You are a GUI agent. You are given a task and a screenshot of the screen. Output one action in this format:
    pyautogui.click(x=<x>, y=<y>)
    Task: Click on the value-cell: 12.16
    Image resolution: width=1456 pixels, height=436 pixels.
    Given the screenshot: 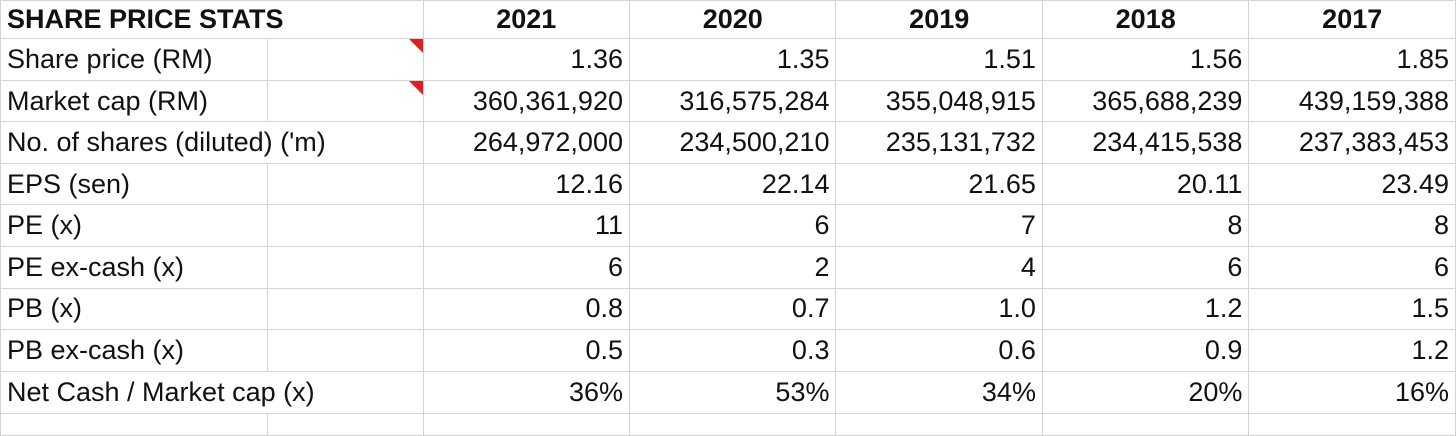 What is the action you would take?
    pyautogui.click(x=526, y=184)
    